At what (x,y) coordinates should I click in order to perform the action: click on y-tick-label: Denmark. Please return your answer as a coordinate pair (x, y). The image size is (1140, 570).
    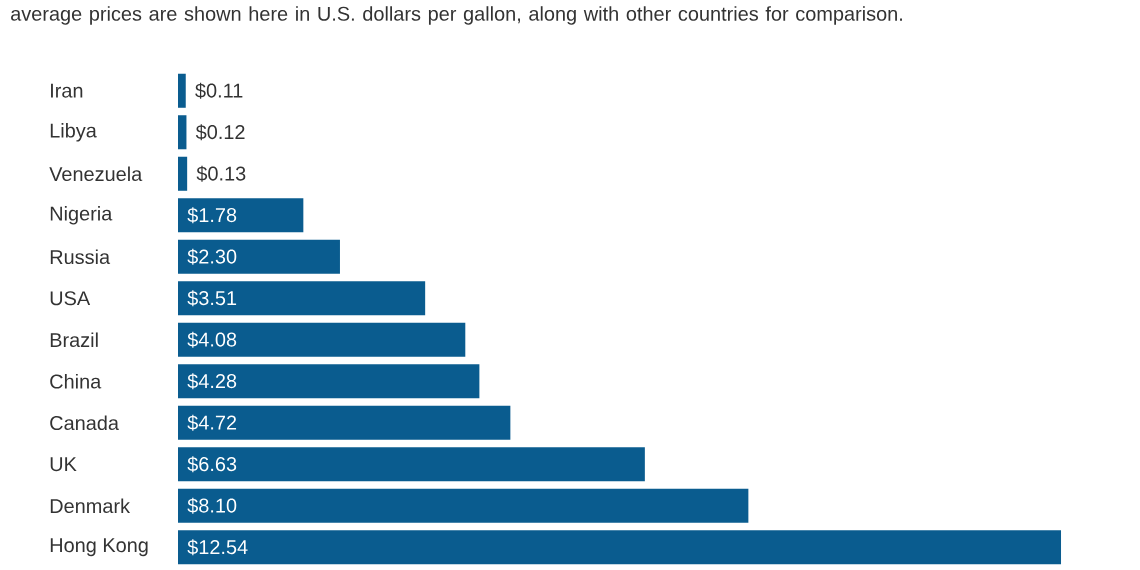
    Looking at the image, I should click on (90, 506).